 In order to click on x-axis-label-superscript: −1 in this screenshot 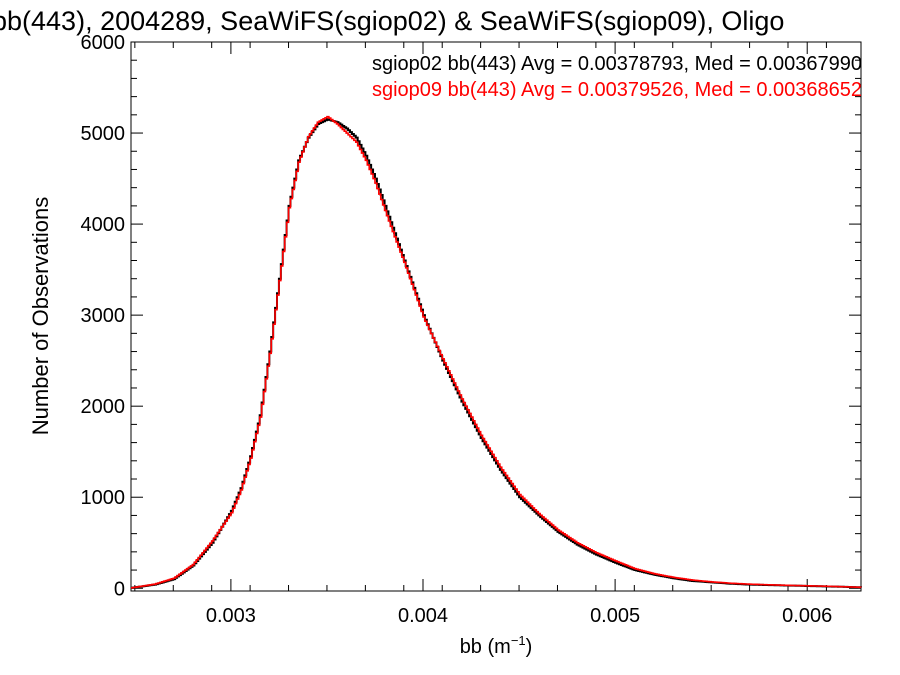, I will do `click(518, 640)`.